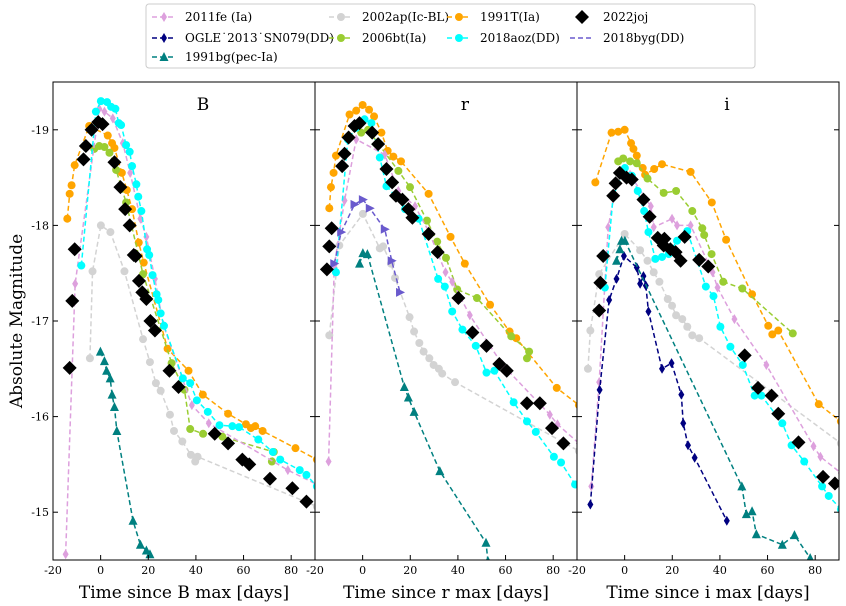 Image resolution: width=846 pixels, height=606 pixels. Describe the element at coordinates (40, 130) in the screenshot. I see `y-tick-label: -19` at that location.